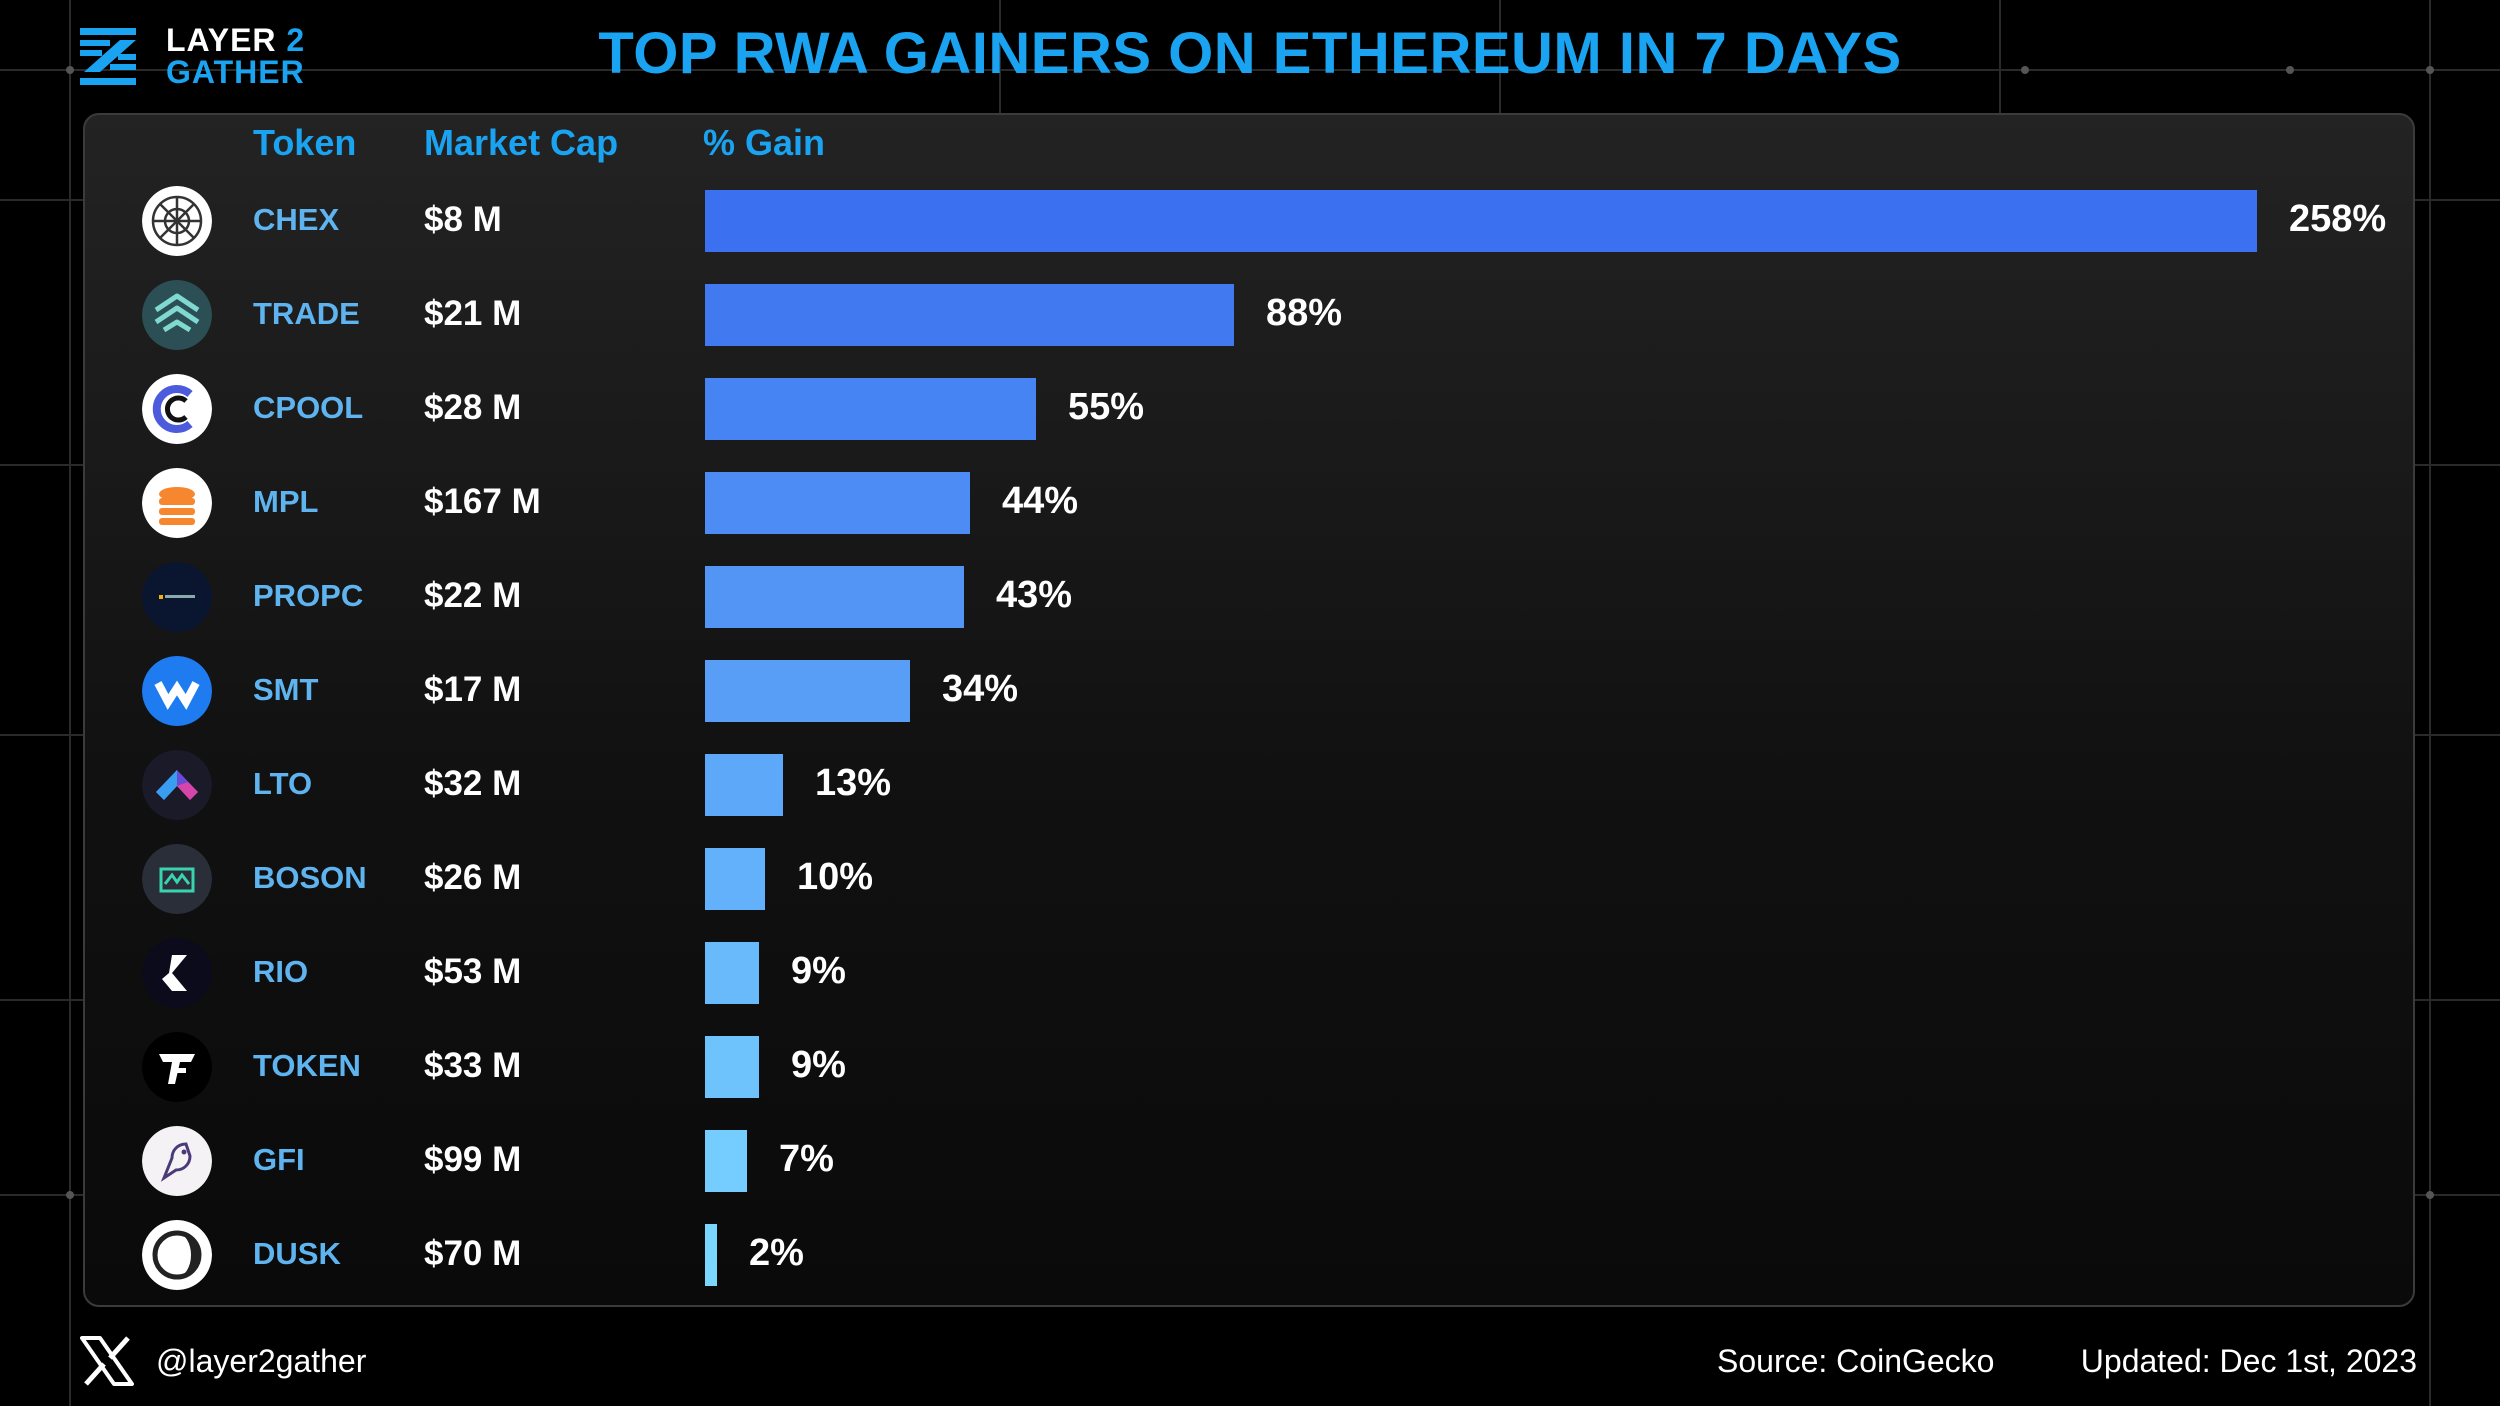 This screenshot has width=2500, height=1406. What do you see at coordinates (764, 142) in the screenshot?
I see `header-gain: % Gain` at bounding box center [764, 142].